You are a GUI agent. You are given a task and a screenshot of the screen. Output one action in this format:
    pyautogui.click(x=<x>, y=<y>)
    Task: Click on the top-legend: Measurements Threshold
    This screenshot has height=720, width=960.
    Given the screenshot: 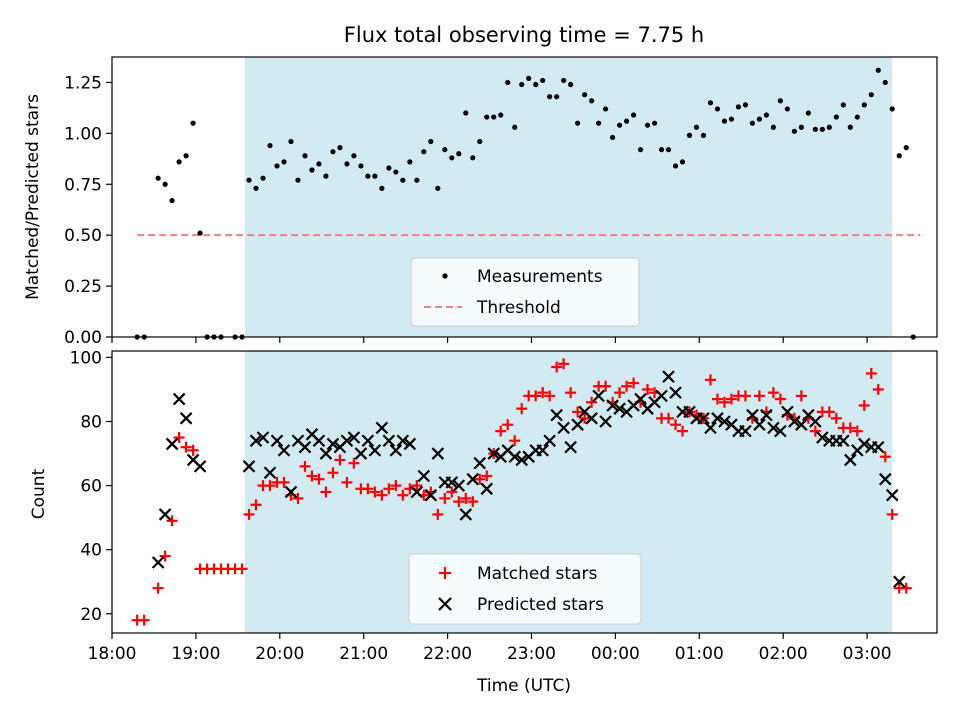 What is the action you would take?
    pyautogui.click(x=525, y=292)
    